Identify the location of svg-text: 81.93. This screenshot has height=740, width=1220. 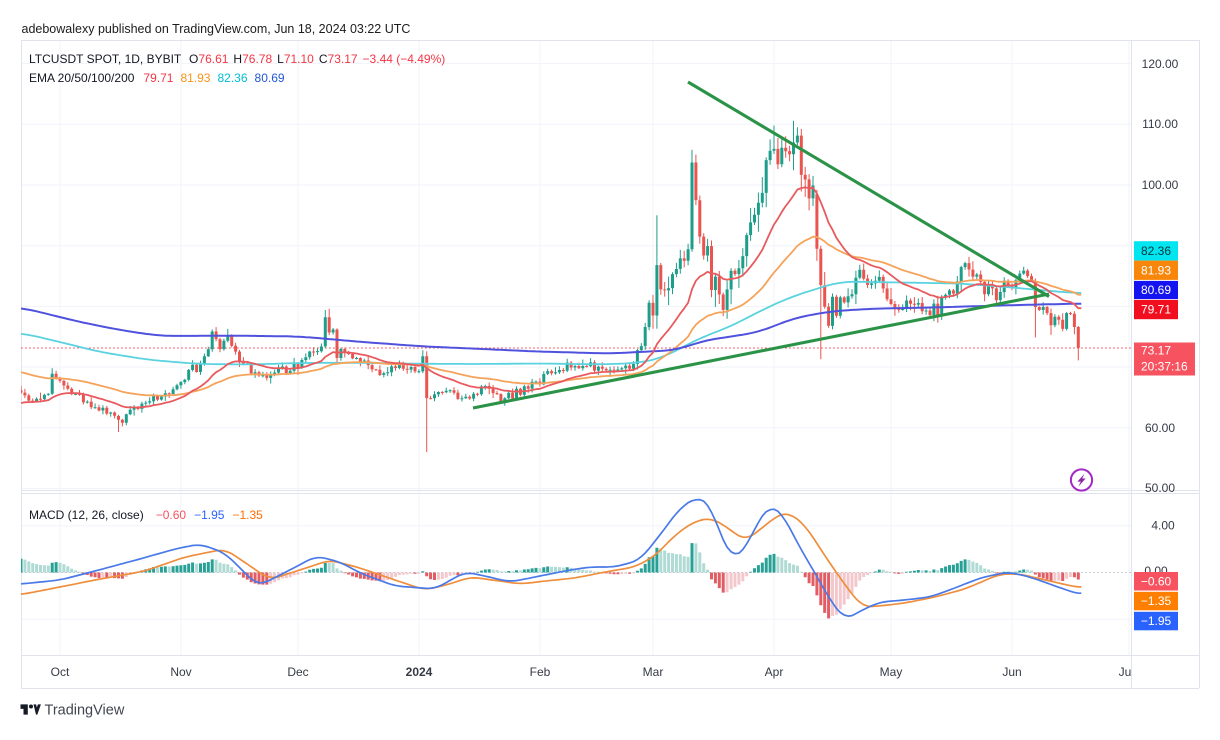
(1156, 270).